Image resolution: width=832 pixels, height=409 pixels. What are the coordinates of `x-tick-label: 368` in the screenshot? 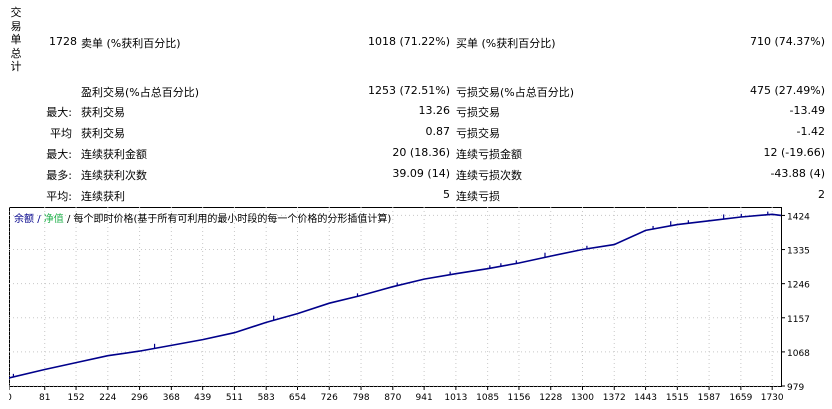 It's located at (171, 398).